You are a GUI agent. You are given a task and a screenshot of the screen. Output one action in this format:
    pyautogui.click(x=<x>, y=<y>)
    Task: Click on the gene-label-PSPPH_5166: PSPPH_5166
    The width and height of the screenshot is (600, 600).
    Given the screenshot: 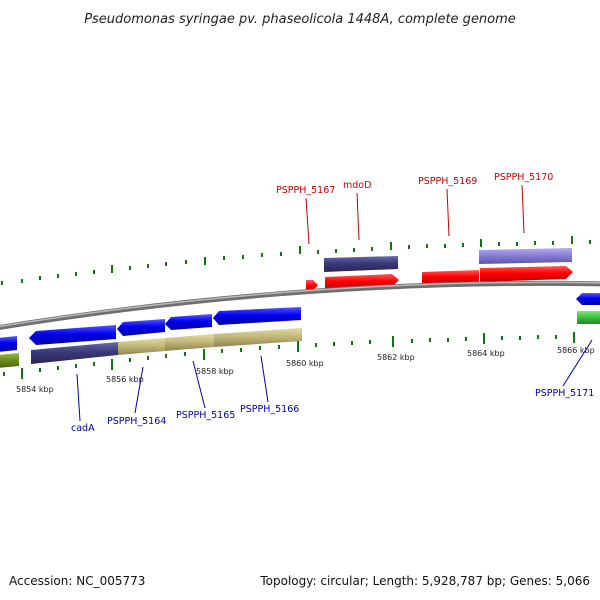 What is the action you would take?
    pyautogui.click(x=269, y=409)
    